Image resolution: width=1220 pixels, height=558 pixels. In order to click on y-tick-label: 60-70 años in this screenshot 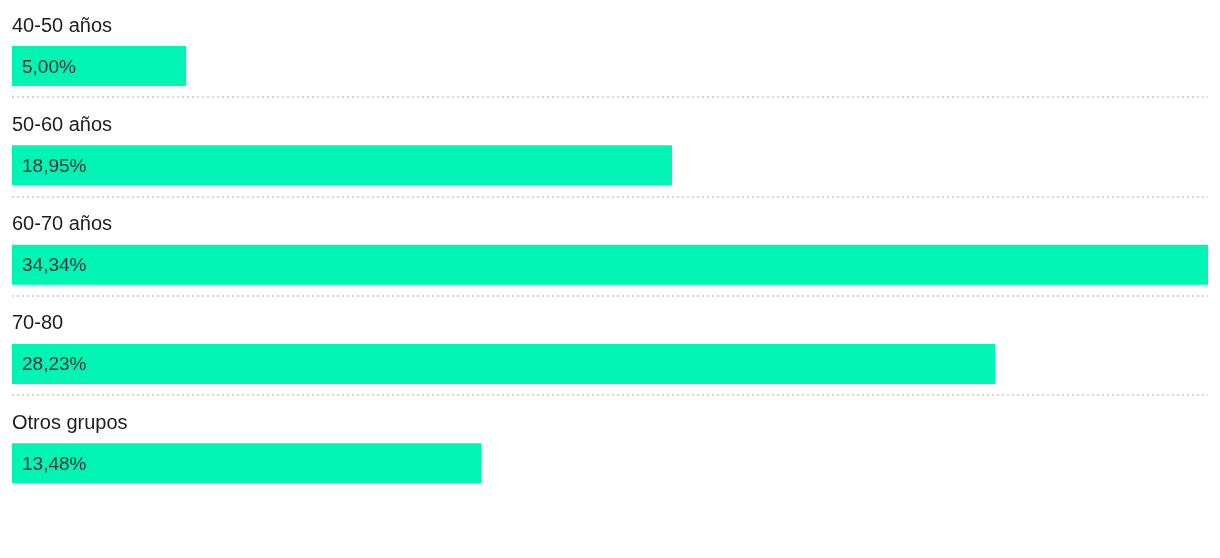, I will do `click(62, 223)`.